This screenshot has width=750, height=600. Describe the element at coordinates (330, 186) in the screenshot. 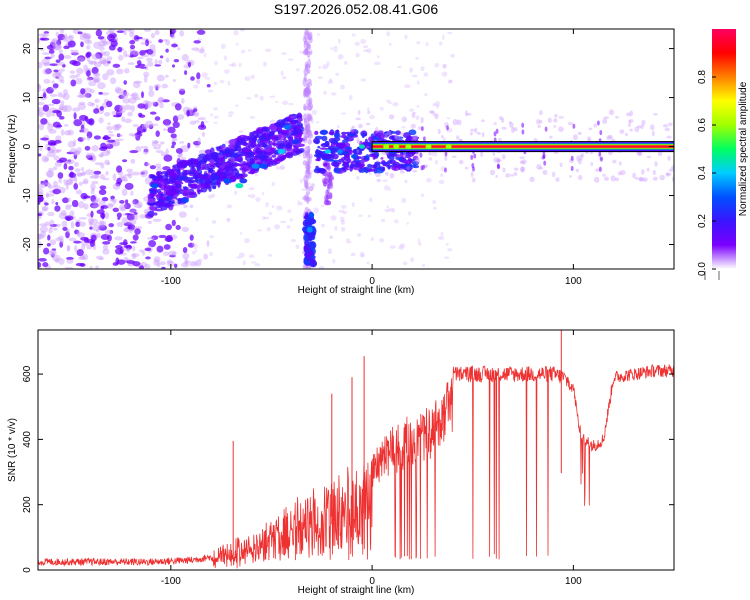

I see `drop-blob` at that location.